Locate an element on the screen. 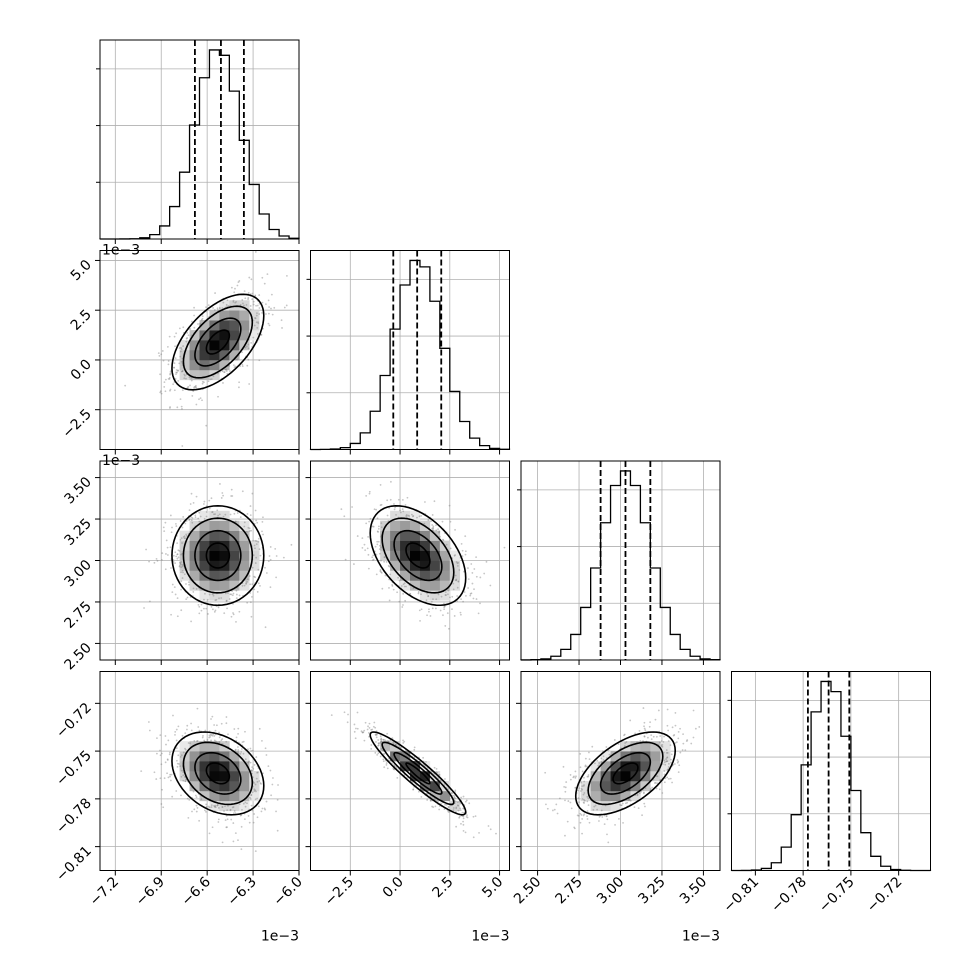 The image size is (970, 970). panel-frame is located at coordinates (831, 771).